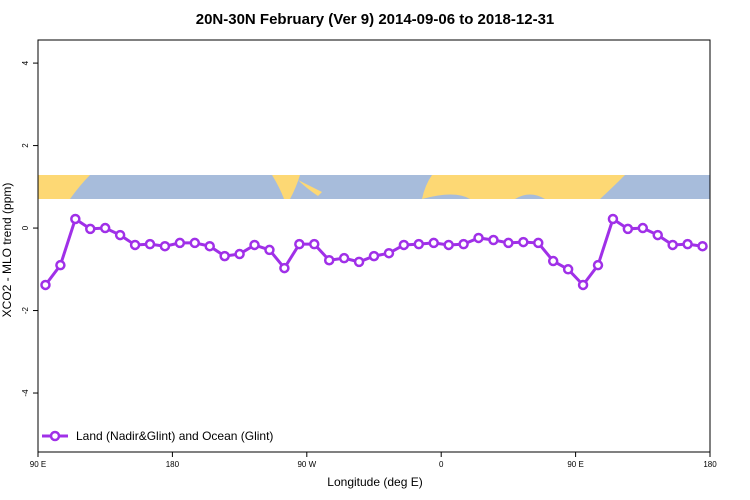  I want to click on y-tick-label: -4, so click(25, 393).